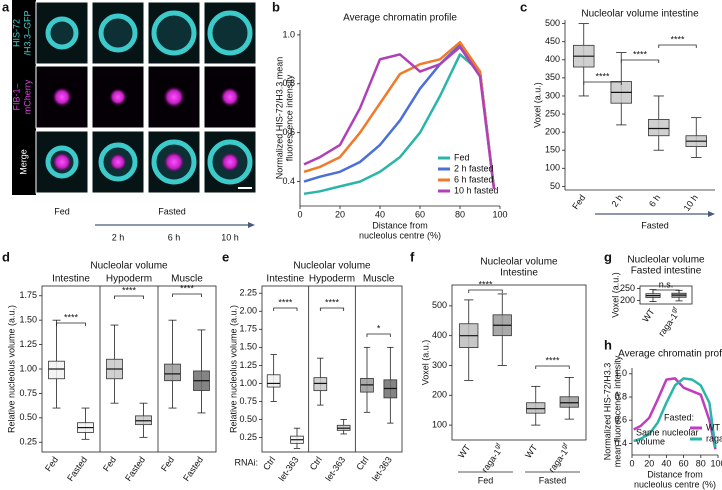 The width and height of the screenshot is (722, 490). I want to click on panel-letter: d, so click(6, 256).